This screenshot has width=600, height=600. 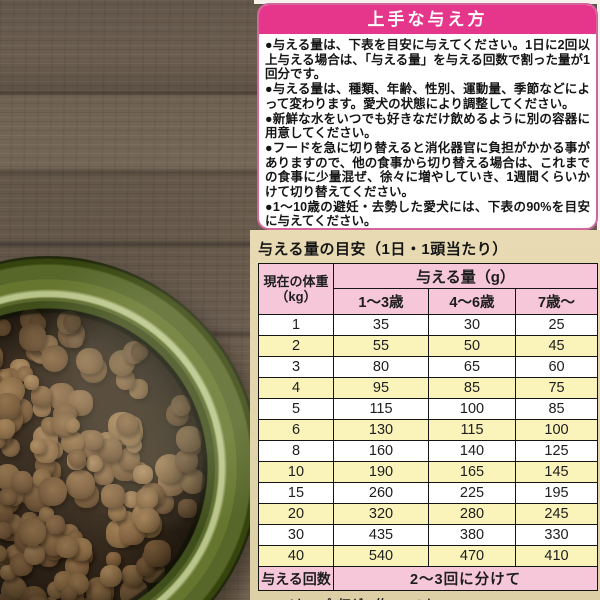 I want to click on instruction-bullet: ●新鮮な水をいつでも好きなだけ飲めるように別の容器に用意してください。, so click(x=427, y=126).